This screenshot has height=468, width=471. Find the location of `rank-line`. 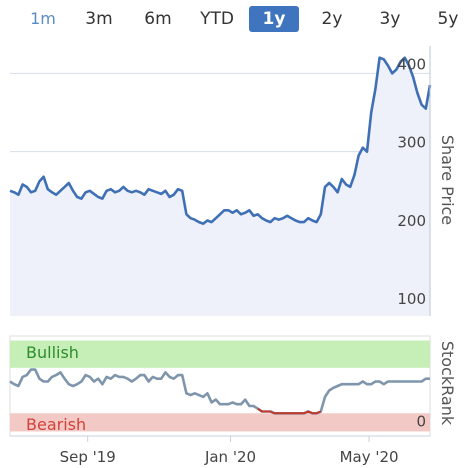

rank-line is located at coordinates (219, 391).